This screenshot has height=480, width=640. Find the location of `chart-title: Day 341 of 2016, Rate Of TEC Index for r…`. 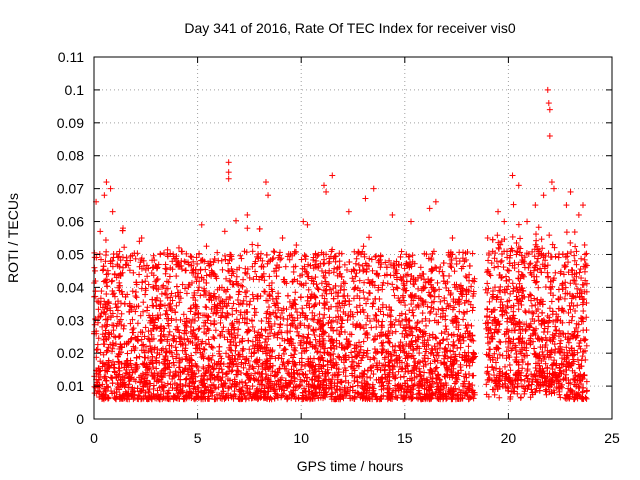

chart-title: Day 341 of 2016, Rate Of TEC Index for r… is located at coordinates (349, 28).